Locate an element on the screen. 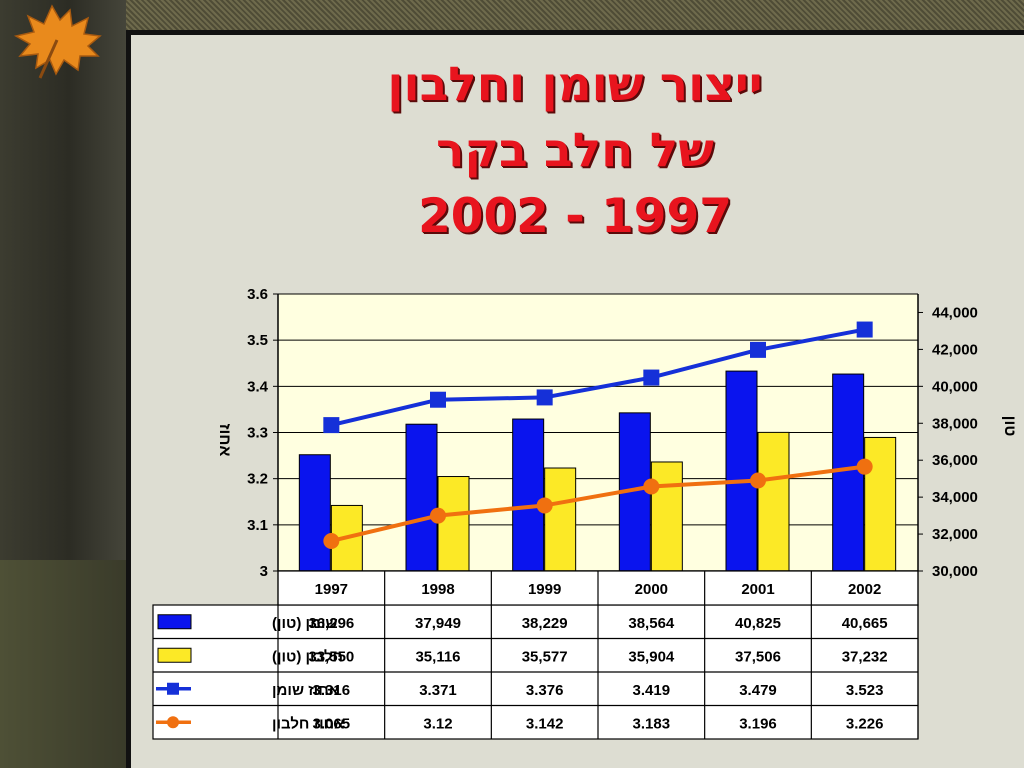 This screenshot has width=1024, height=768. y-right-tick-label: 36,000 is located at coordinates (955, 460).